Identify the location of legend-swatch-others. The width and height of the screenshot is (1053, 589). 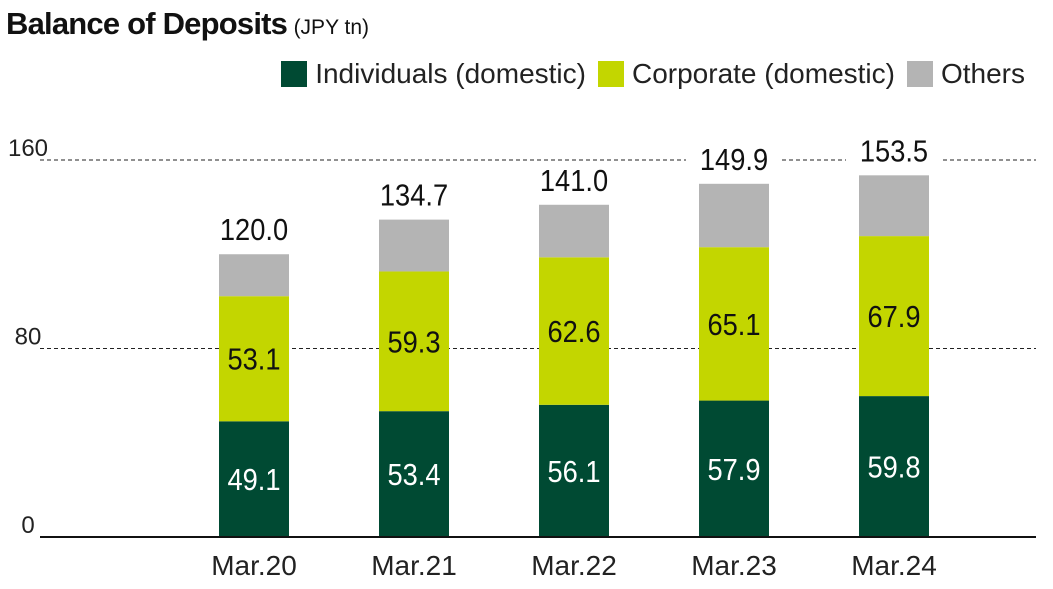
(919, 74).